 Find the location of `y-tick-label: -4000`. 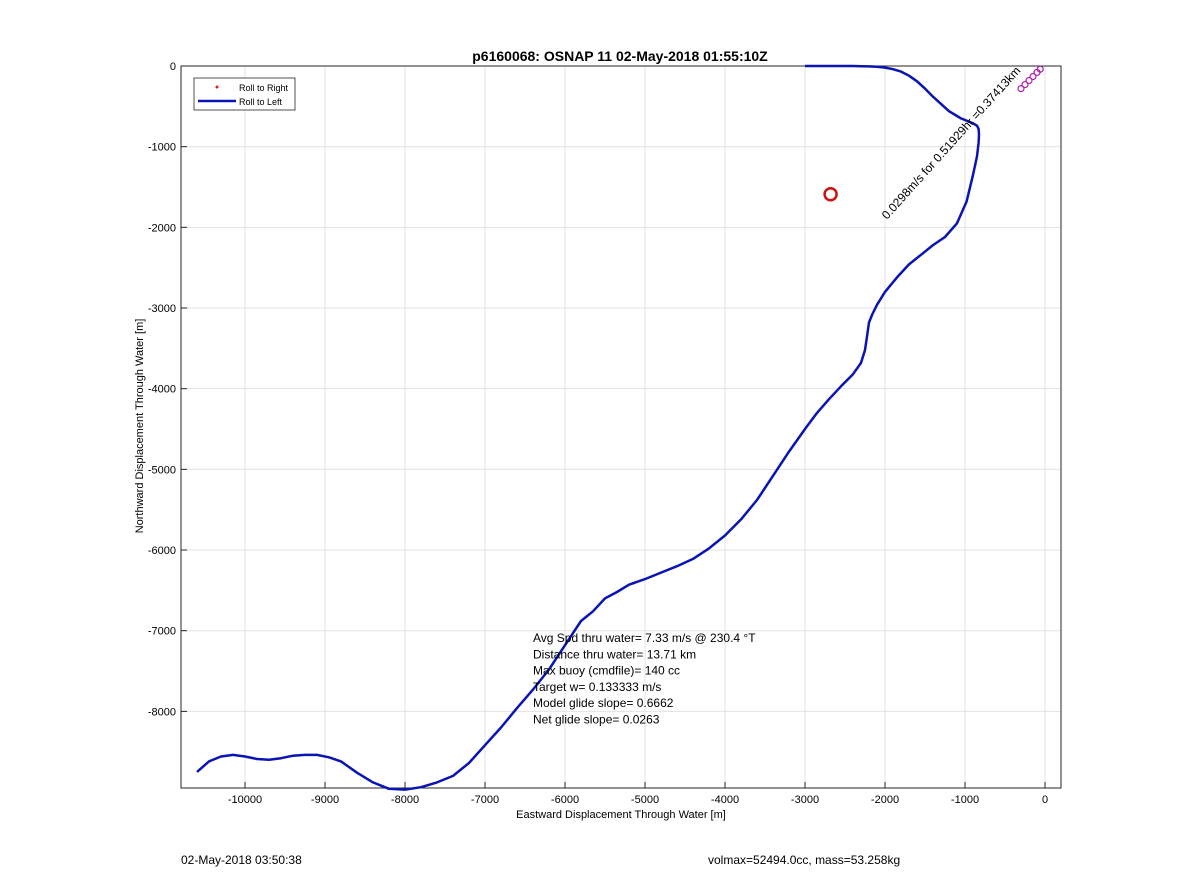

y-tick-label: -4000 is located at coordinates (162, 390).